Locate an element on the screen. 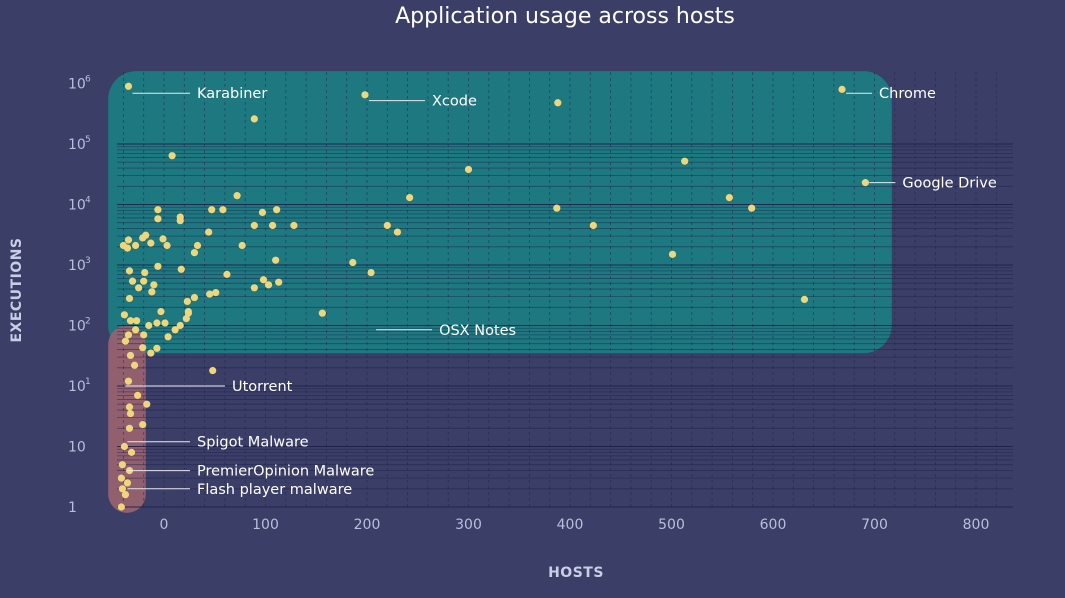 The width and height of the screenshot is (1065, 598). x-axis-title: HOSTS is located at coordinates (576, 573).